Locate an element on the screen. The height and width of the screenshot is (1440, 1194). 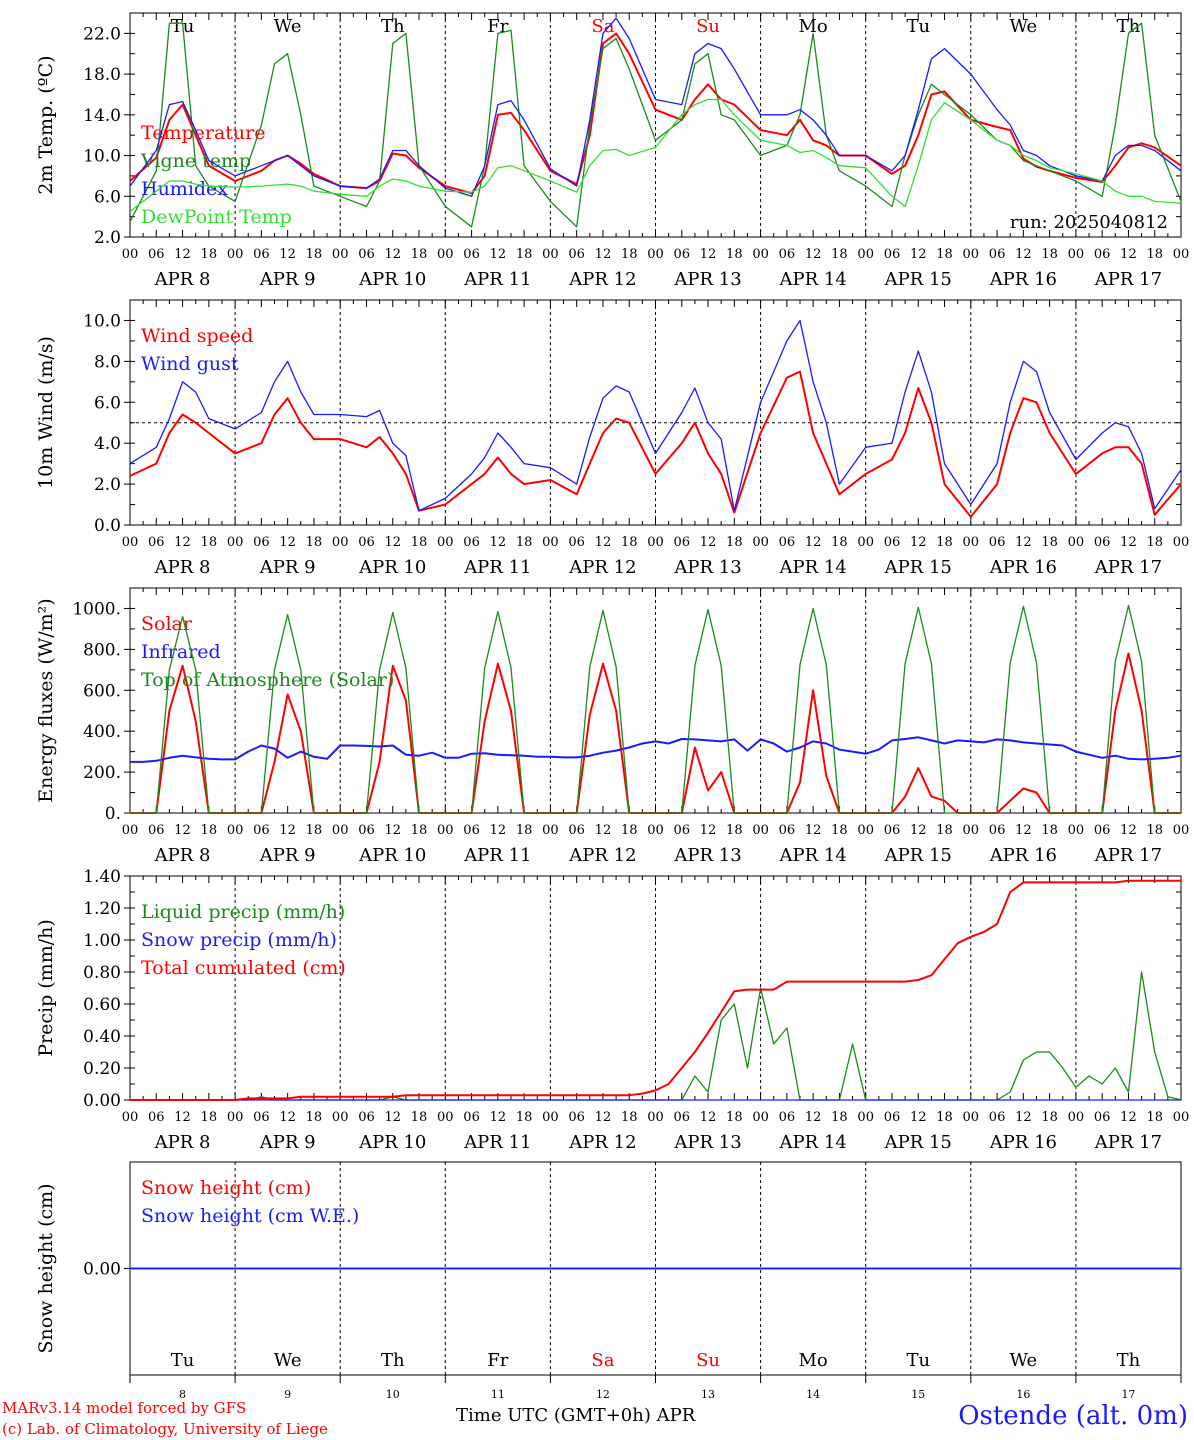
y-axis-label: Precip (mm/h) is located at coordinates (46, 988).